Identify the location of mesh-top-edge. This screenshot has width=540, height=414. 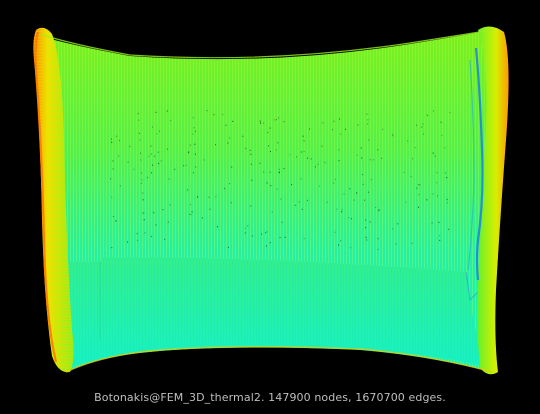
(266, 44).